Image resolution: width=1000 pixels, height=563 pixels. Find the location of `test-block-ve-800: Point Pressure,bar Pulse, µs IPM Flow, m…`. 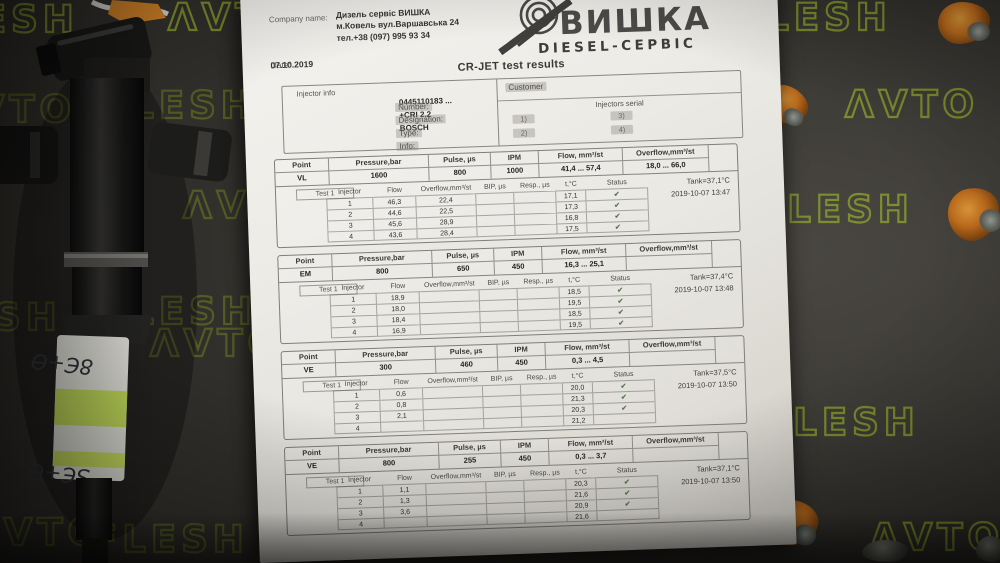

test-block-ve-800: Point Pressure,bar Pulse, µs IPM Flow, m… is located at coordinates (517, 483).